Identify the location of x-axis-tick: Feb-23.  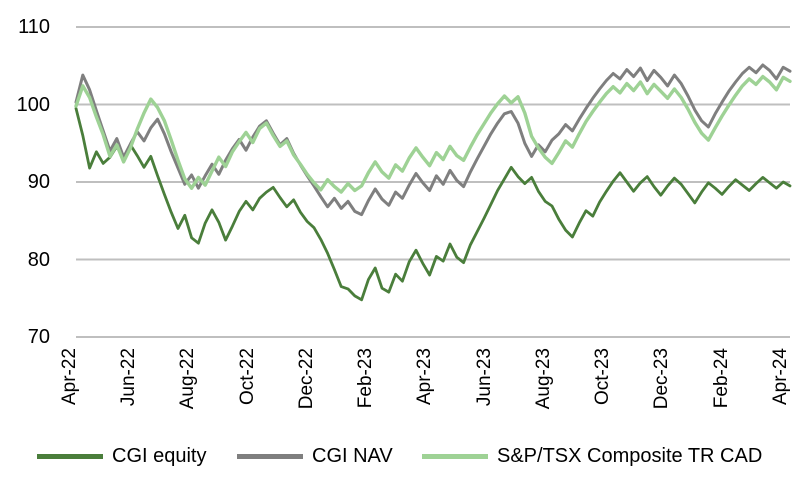
(365, 378).